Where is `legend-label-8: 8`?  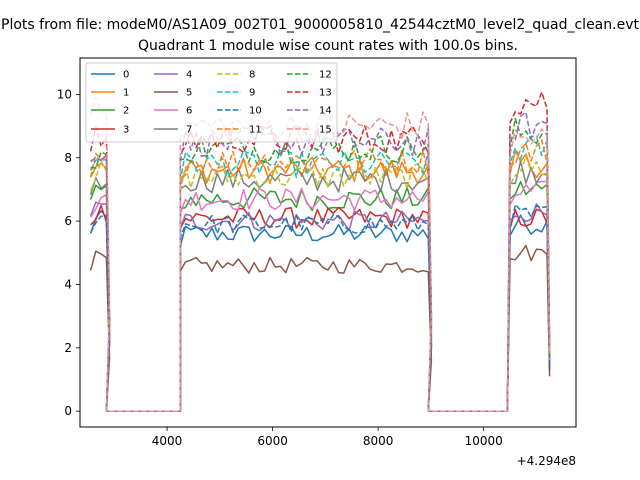 legend-label-8: 8 is located at coordinates (252, 75).